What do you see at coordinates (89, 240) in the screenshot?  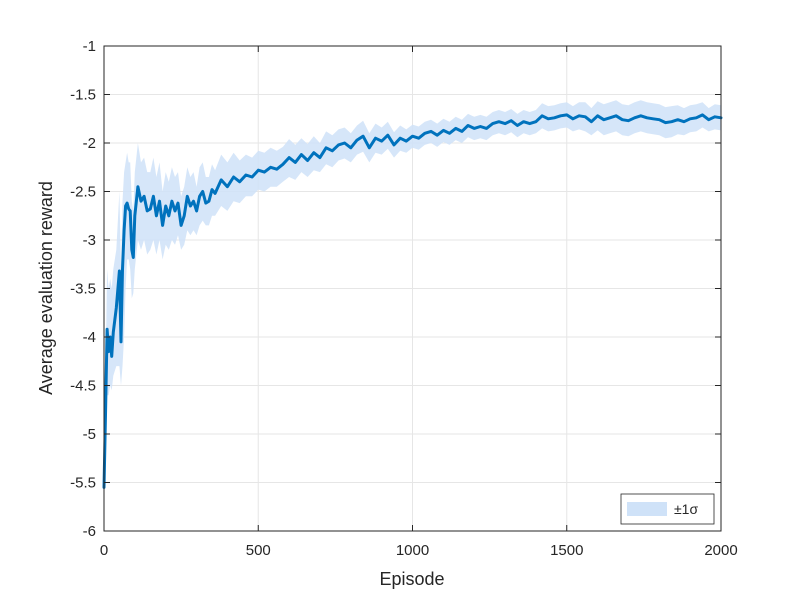 I see `y-tick-label: -3` at bounding box center [89, 240].